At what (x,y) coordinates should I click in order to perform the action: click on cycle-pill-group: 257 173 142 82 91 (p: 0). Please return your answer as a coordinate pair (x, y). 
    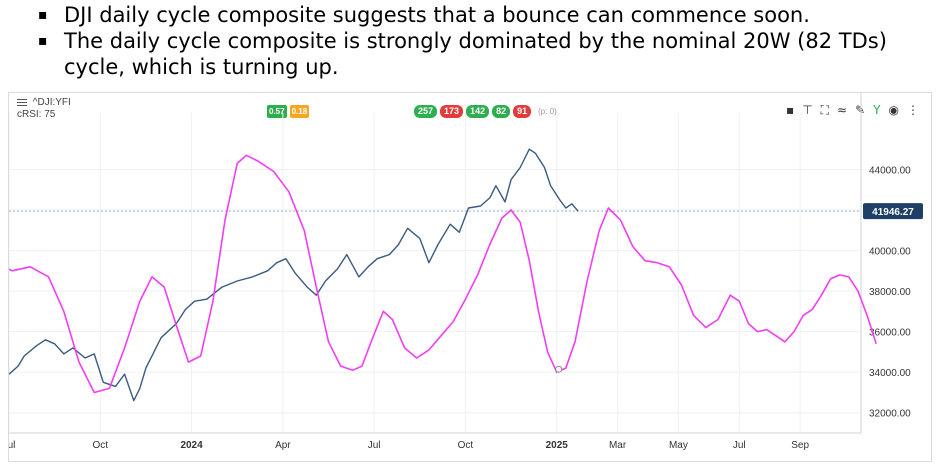
    Looking at the image, I should click on (485, 111).